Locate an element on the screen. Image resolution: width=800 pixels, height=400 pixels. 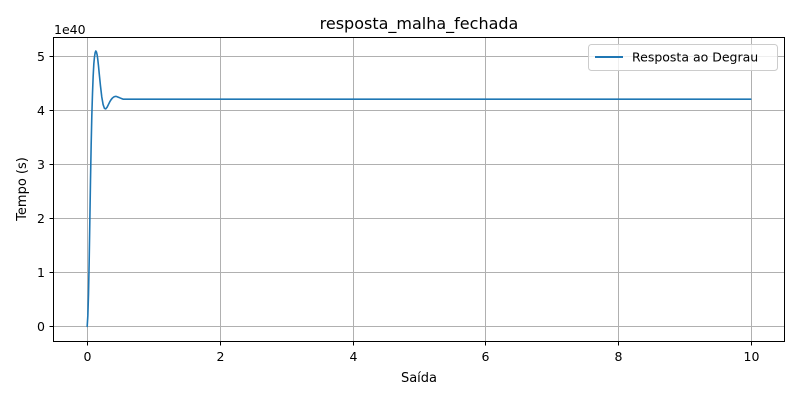
x-axis-label: Saída is located at coordinates (419, 378).